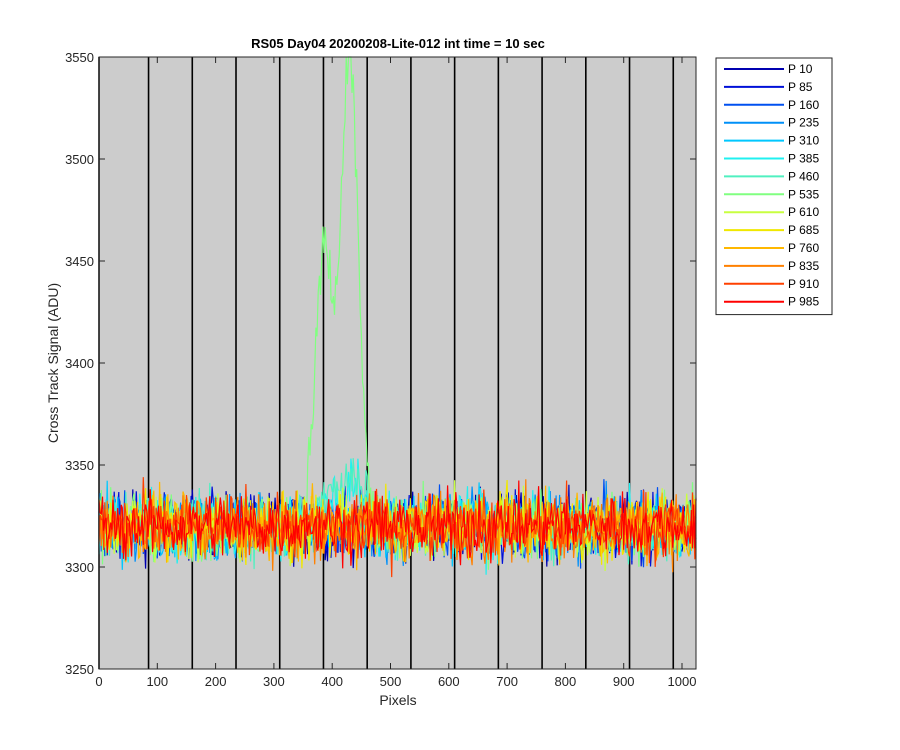 Image resolution: width=900 pixels, height=750 pixels. I want to click on y-tick-label: 3400, so click(79, 363).